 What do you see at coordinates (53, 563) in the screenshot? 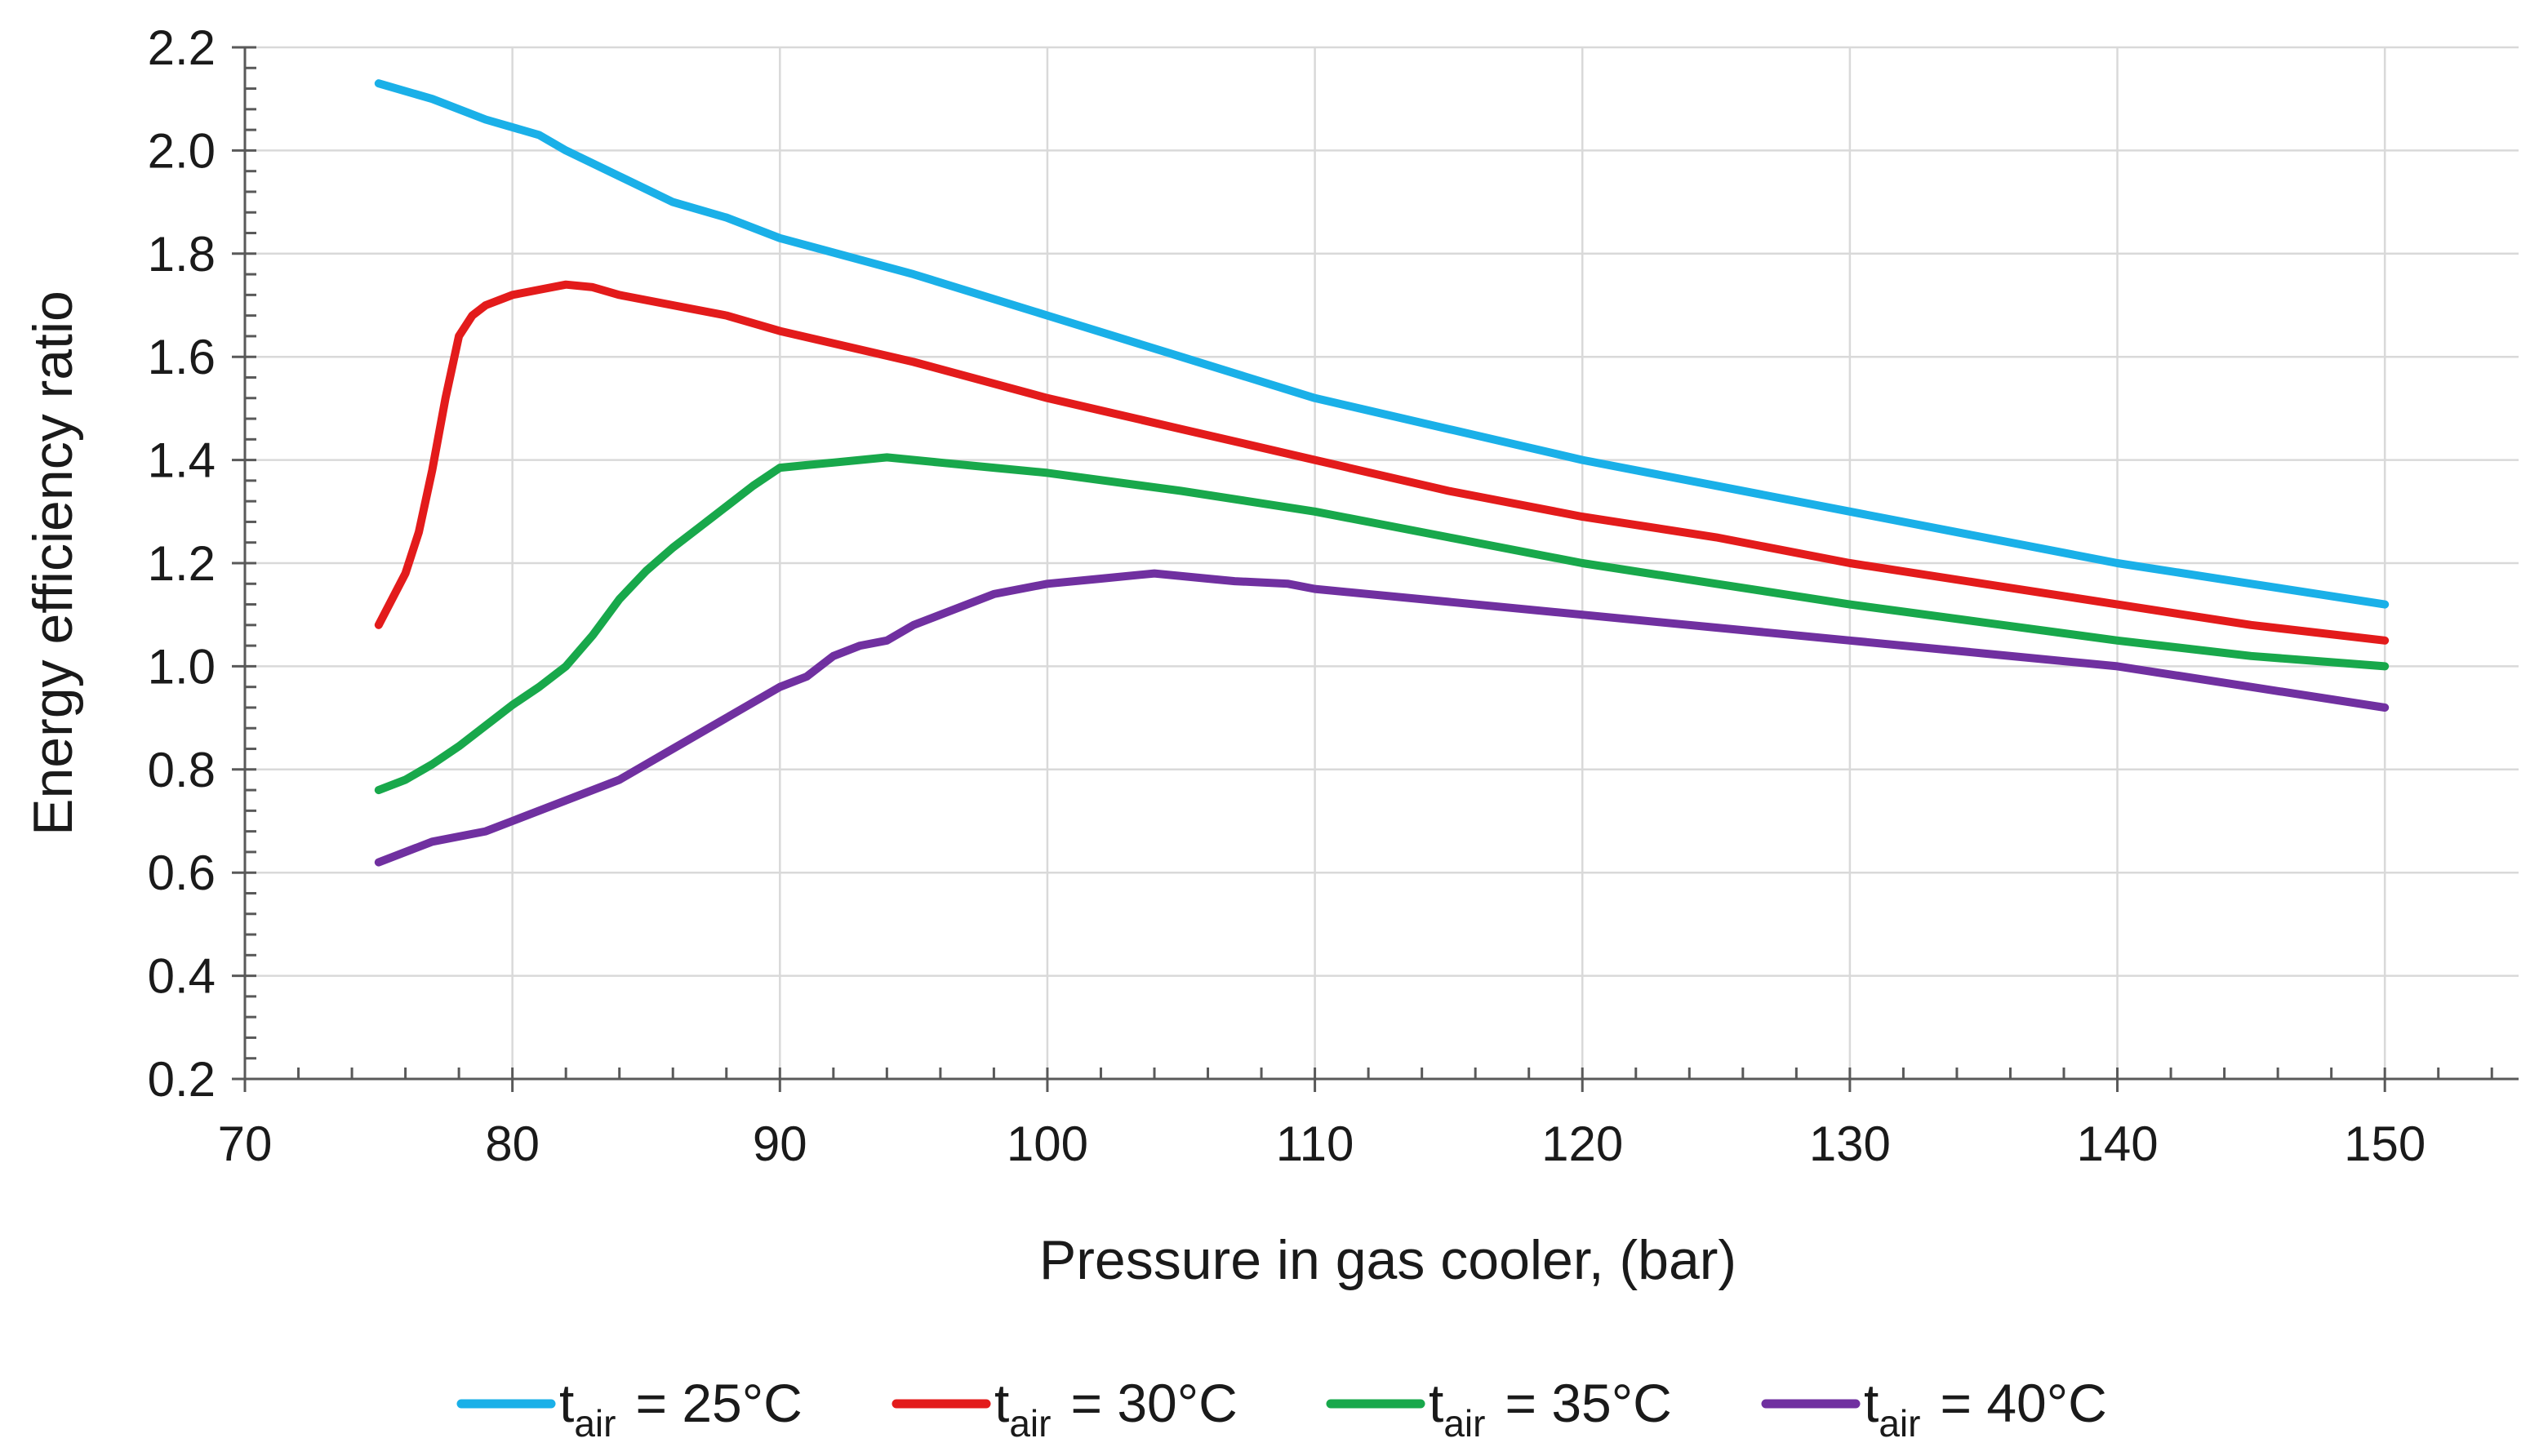
I see `y-axis-title: Energy efficiency ratio` at bounding box center [53, 563].